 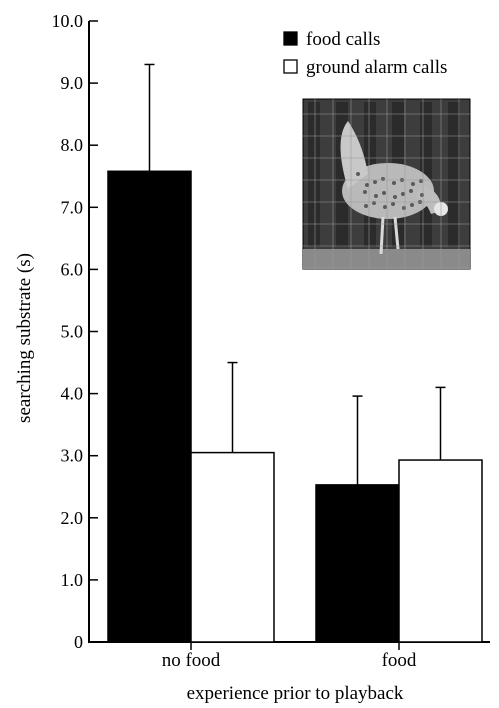 What do you see at coordinates (72, 269) in the screenshot?
I see `y-tick-label: 6.0` at bounding box center [72, 269].